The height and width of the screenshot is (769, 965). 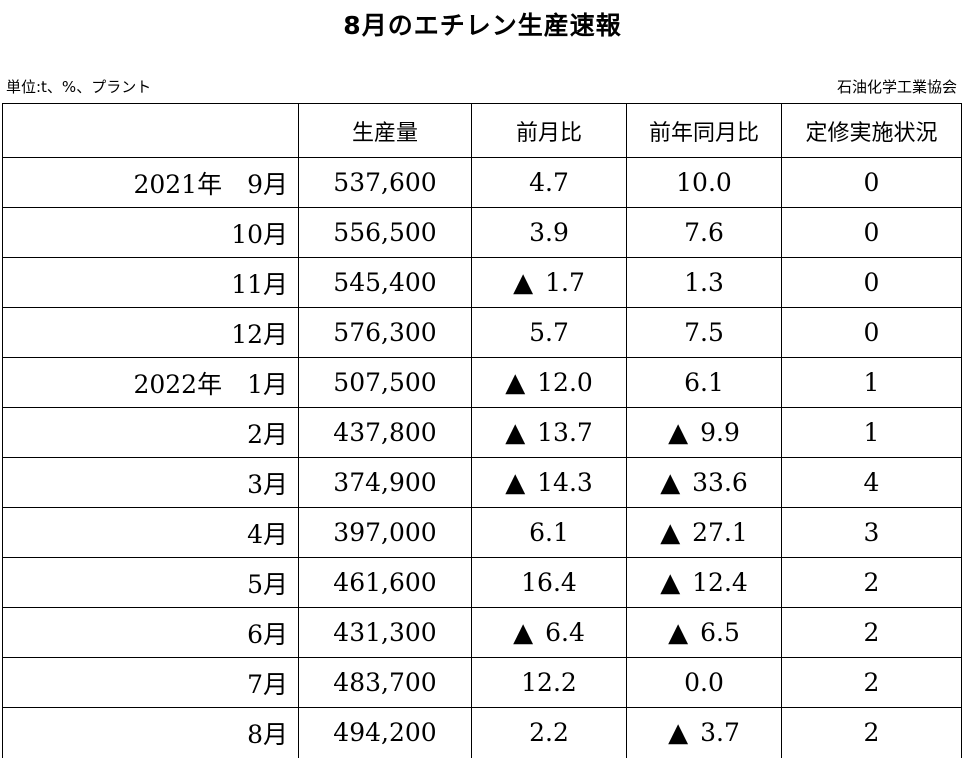 What do you see at coordinates (549, 632) in the screenshot?
I see `mom-cell: ▲ 6.4` at bounding box center [549, 632].